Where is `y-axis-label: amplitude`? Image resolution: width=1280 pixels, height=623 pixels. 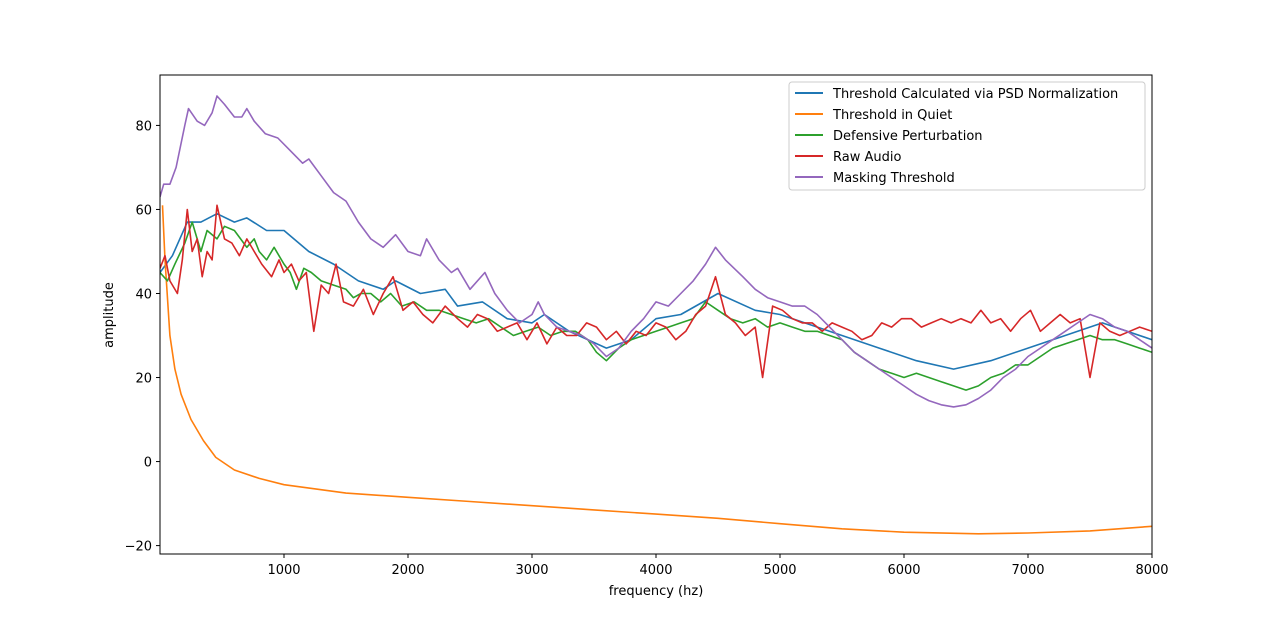
y-axis-label: amplitude is located at coordinates (109, 315).